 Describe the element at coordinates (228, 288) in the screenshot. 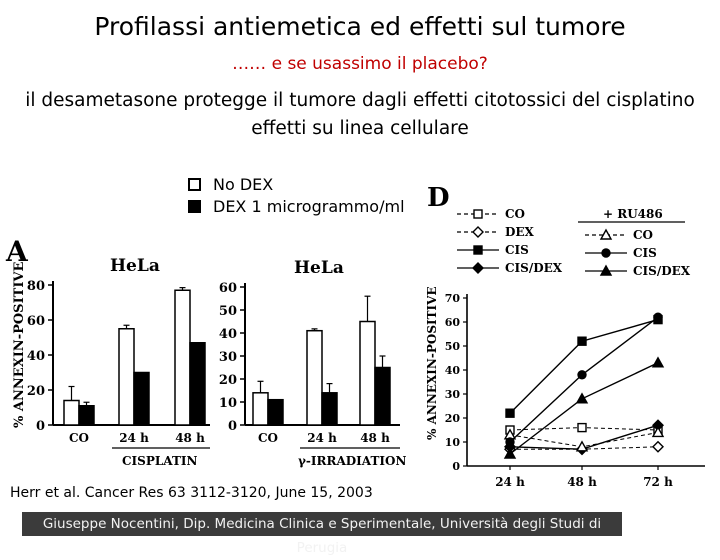

I see `chart2-y-tick-label: 60` at that location.